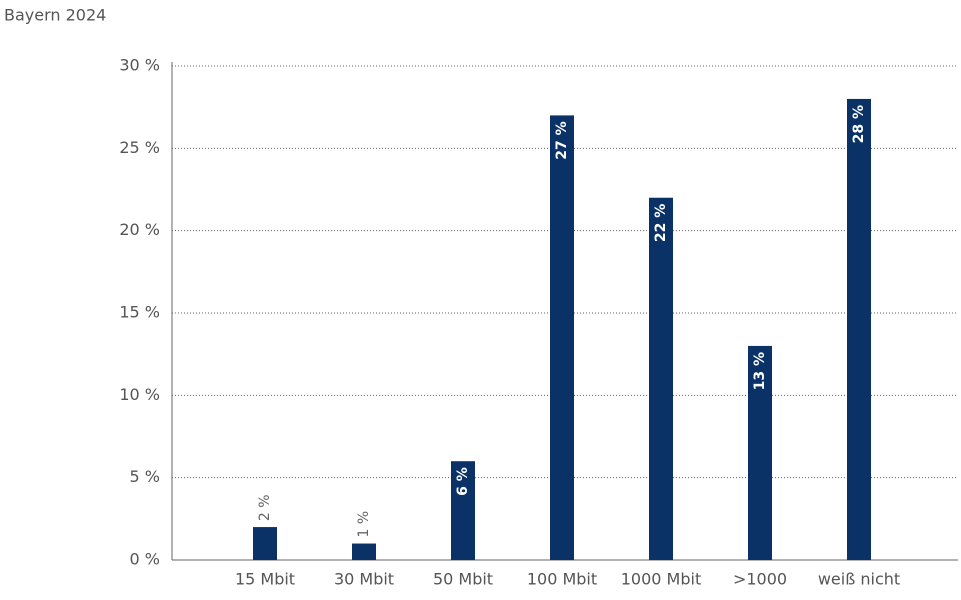 Image resolution: width=961 pixels, height=600 pixels. What do you see at coordinates (55, 15) in the screenshot?
I see `chart-title: Bayern 2024` at bounding box center [55, 15].